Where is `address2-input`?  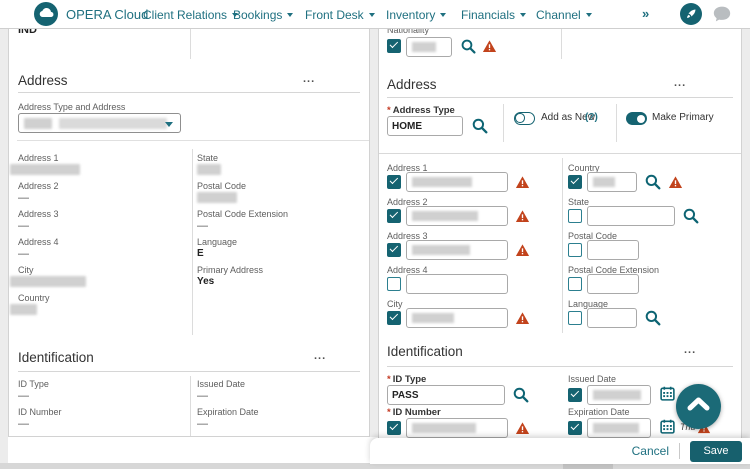
address2-input is located at coordinates (457, 216).